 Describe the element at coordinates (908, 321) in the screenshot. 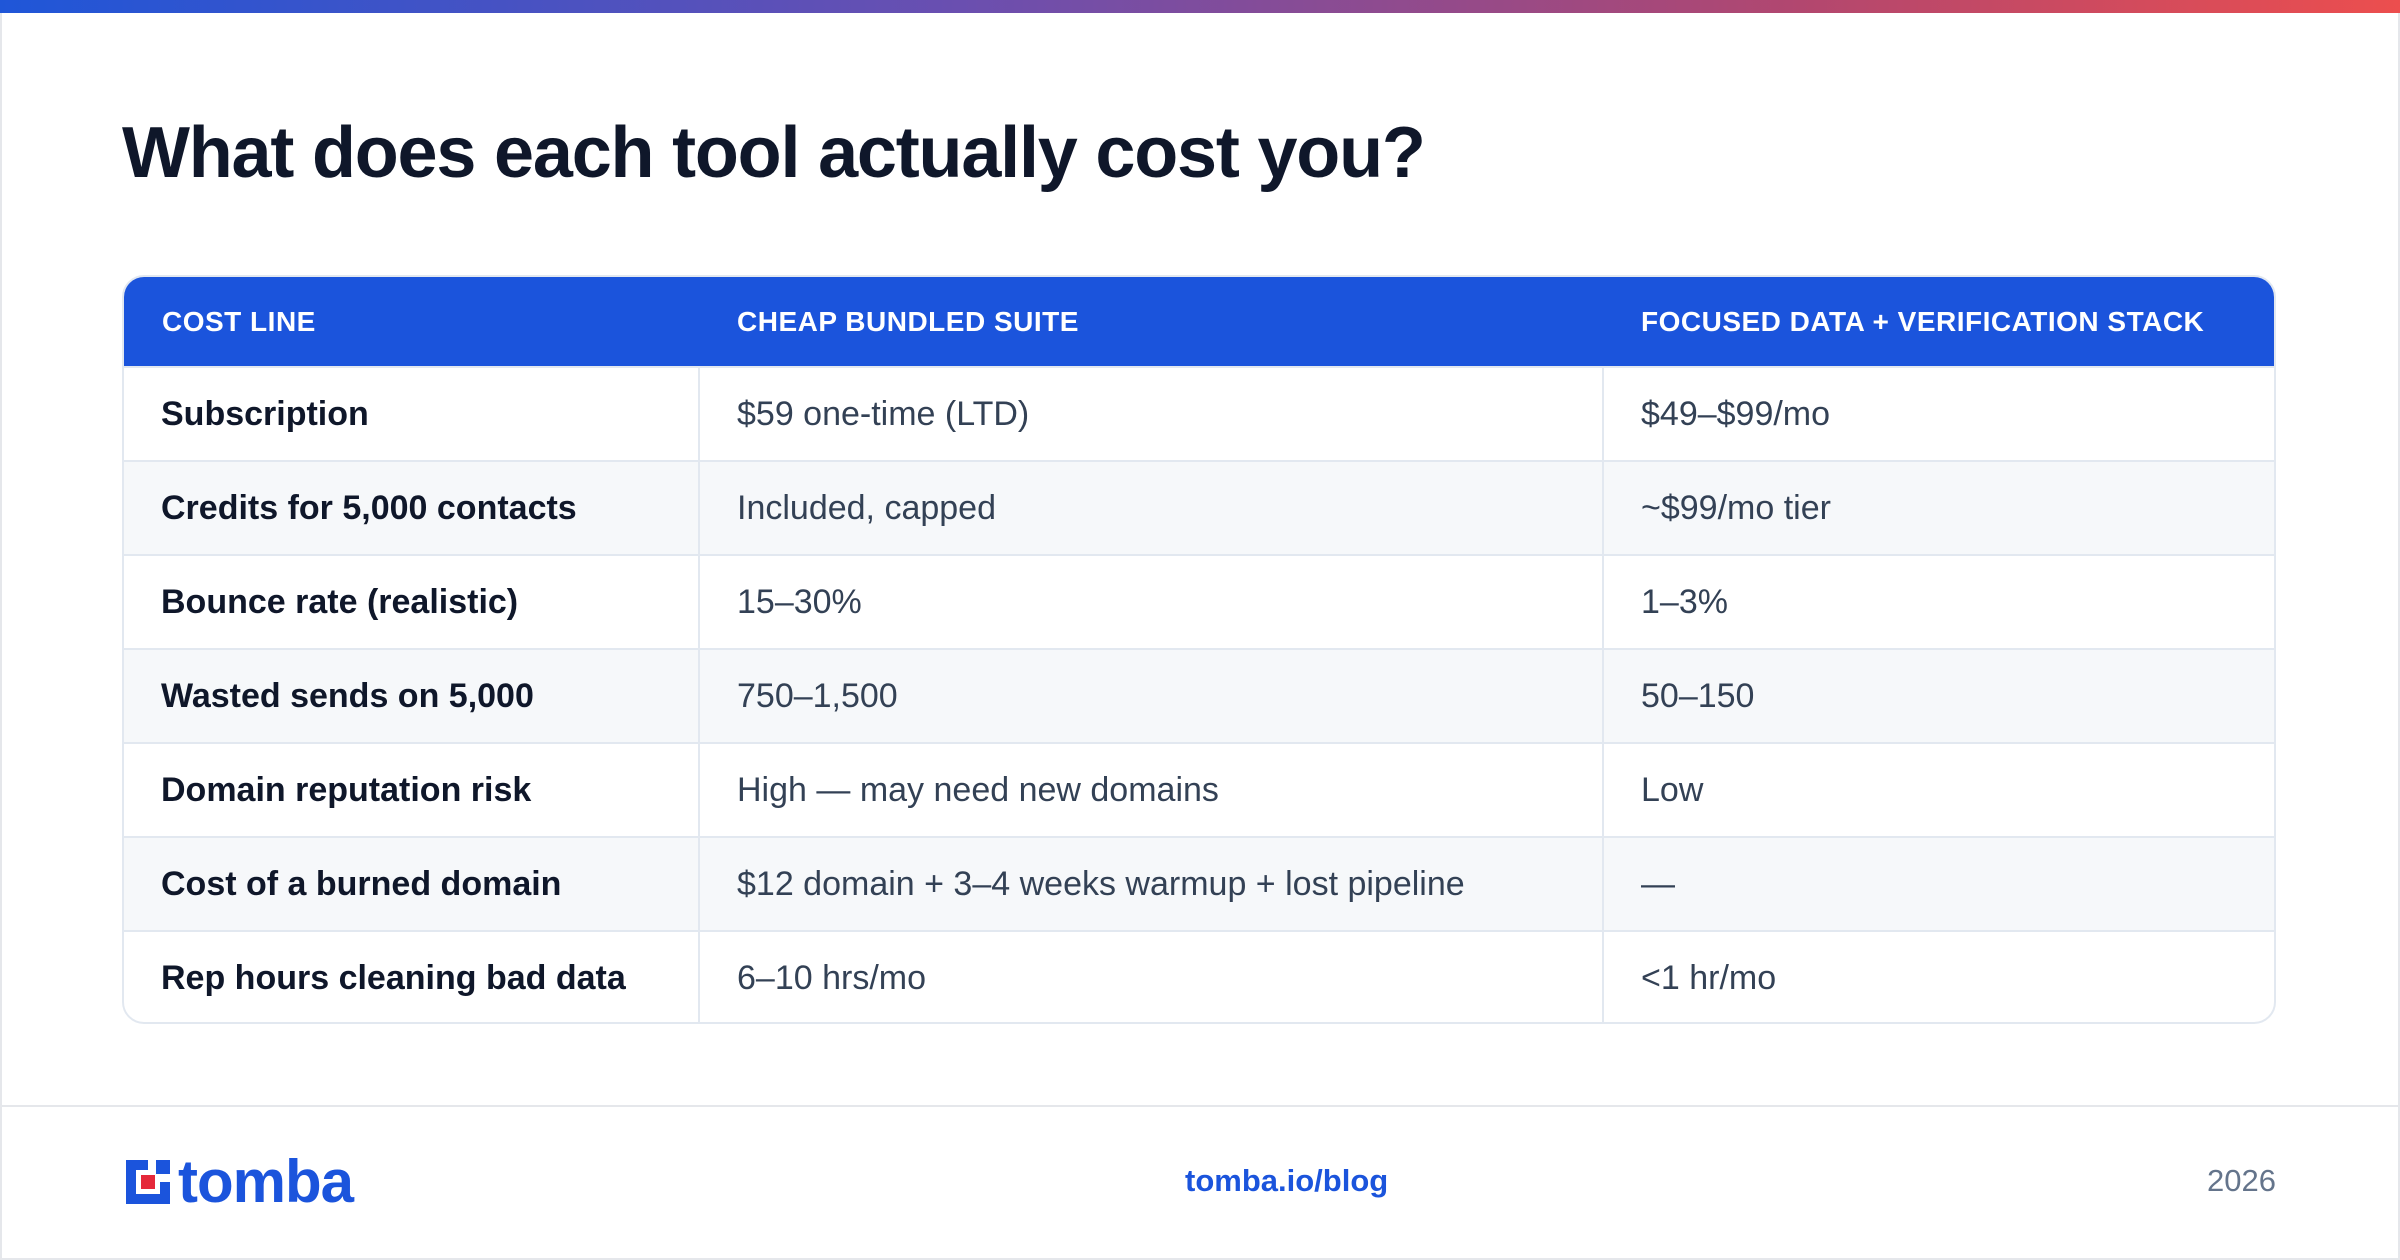

I see `header-cheap-bundled-suite: CHEAP BUNDLED SUITE` at that location.